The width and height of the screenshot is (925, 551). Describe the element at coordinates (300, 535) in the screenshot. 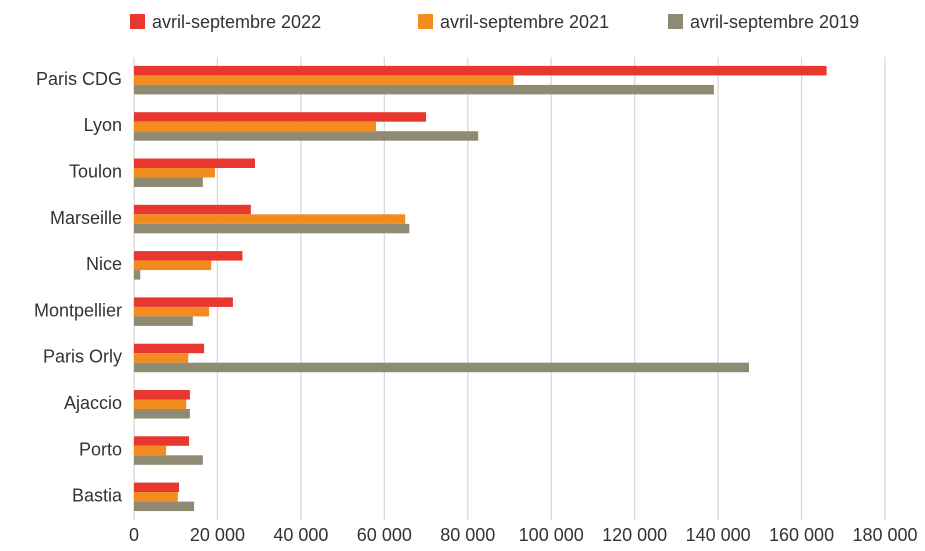

I see `x-tick-label: 40 000` at that location.